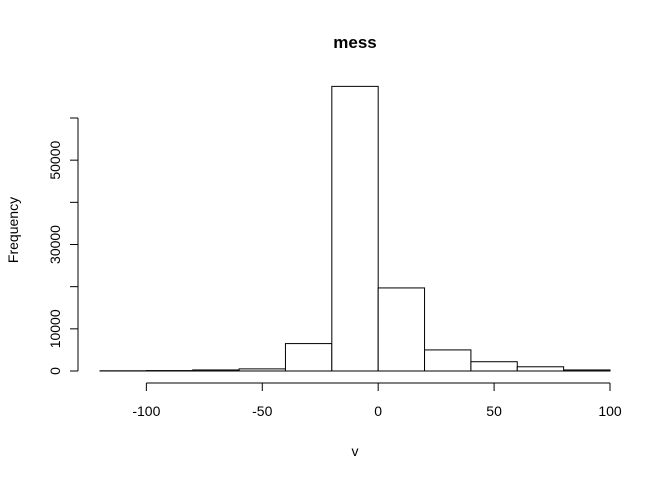 The width and height of the screenshot is (672, 480). What do you see at coordinates (610, 411) in the screenshot?
I see `x-tick-label: 100` at bounding box center [610, 411].